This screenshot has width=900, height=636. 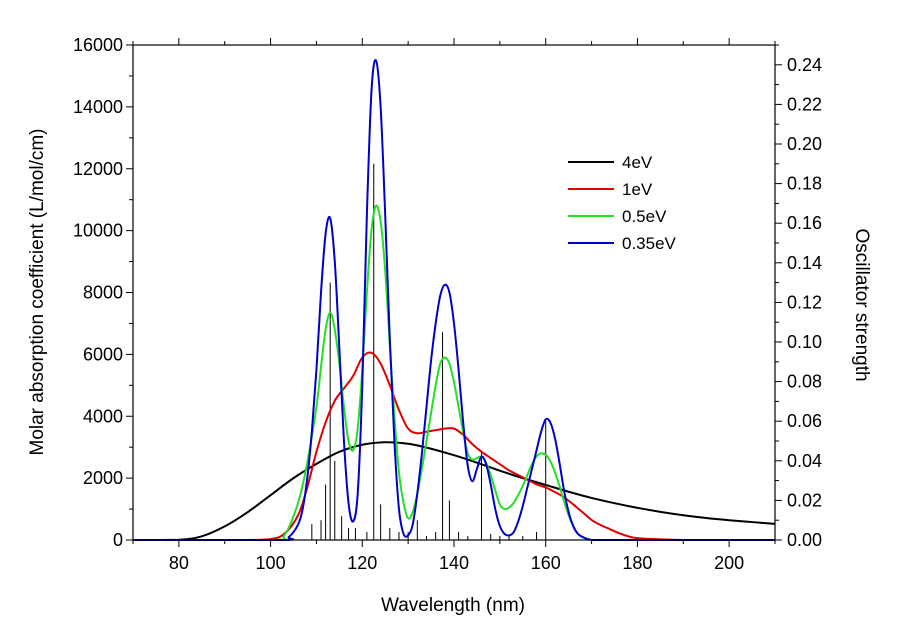 What do you see at coordinates (804, 421) in the screenshot?
I see `y2-tick-label: 0.06` at bounding box center [804, 421].